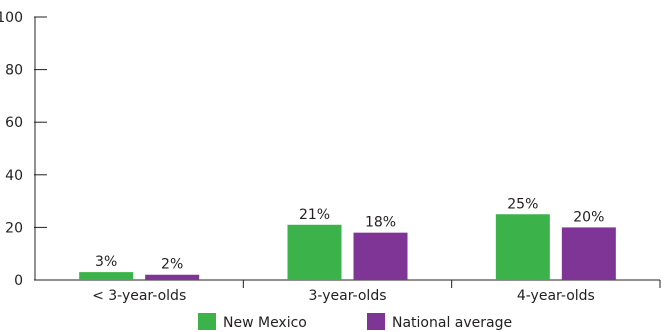 This screenshot has width=664, height=332. I want to click on x-axis: < 3-year-olds 3-year-olds 4-year-olds, so click(348, 291).